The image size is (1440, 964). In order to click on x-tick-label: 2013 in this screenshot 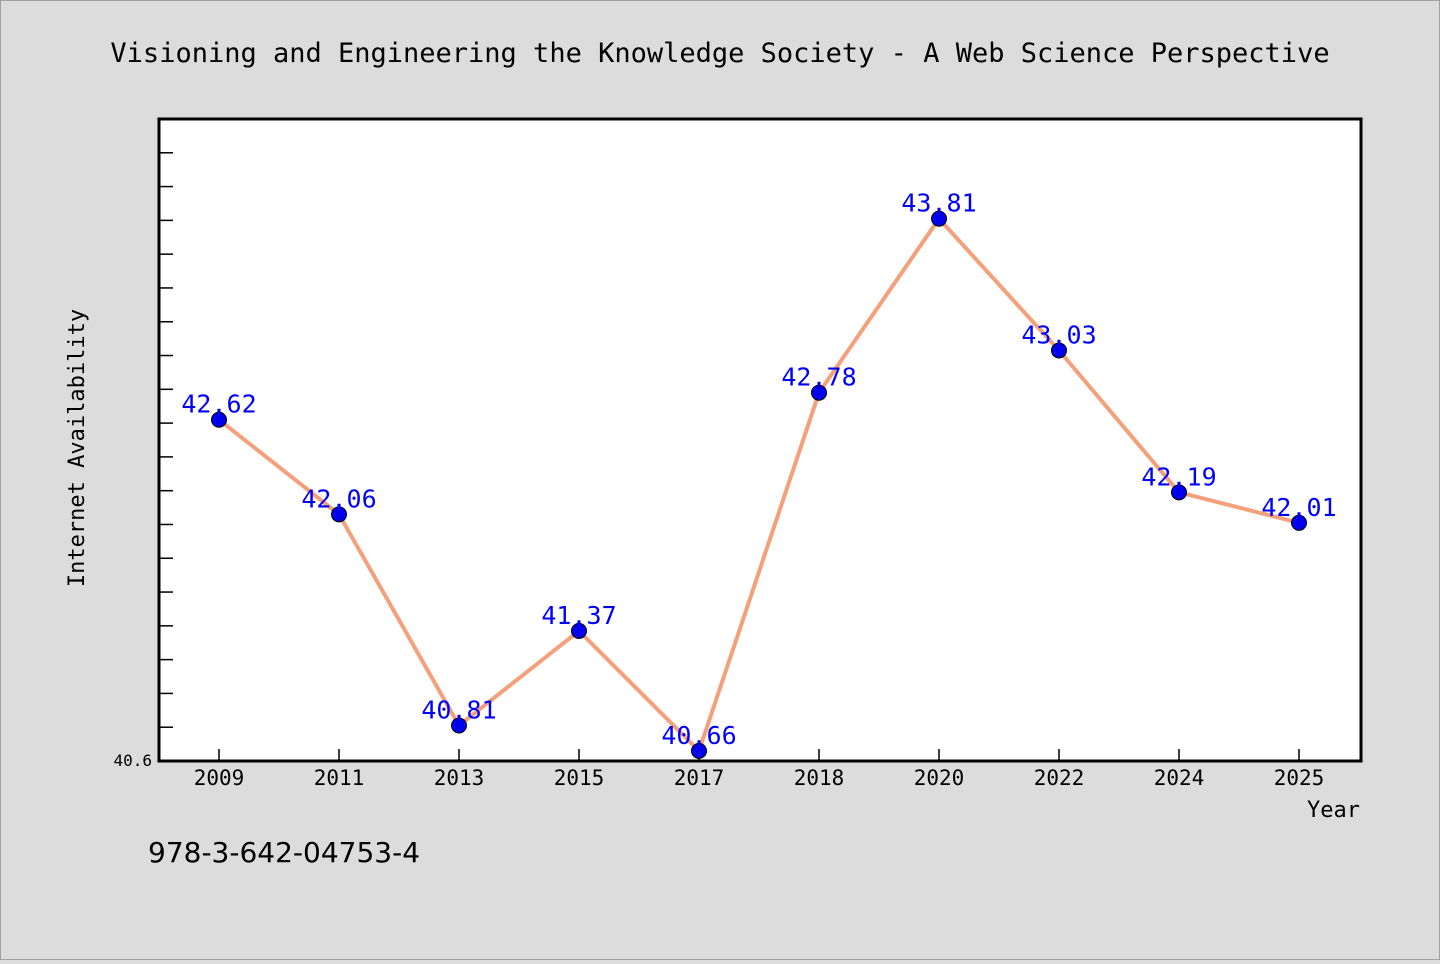, I will do `click(459, 778)`.